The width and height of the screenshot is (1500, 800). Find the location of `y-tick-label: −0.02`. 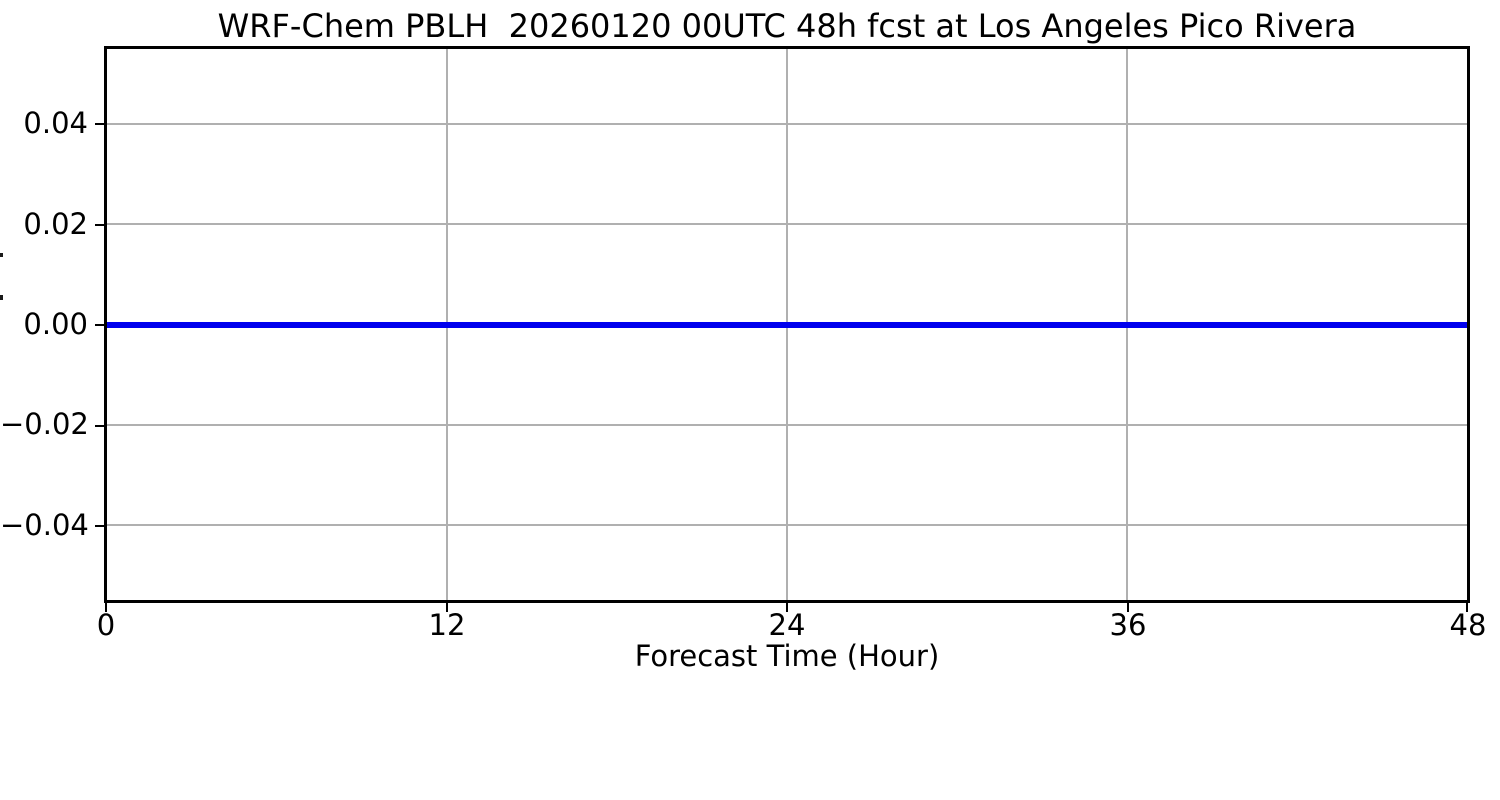

y-tick-label: −0.02 is located at coordinates (44, 424).